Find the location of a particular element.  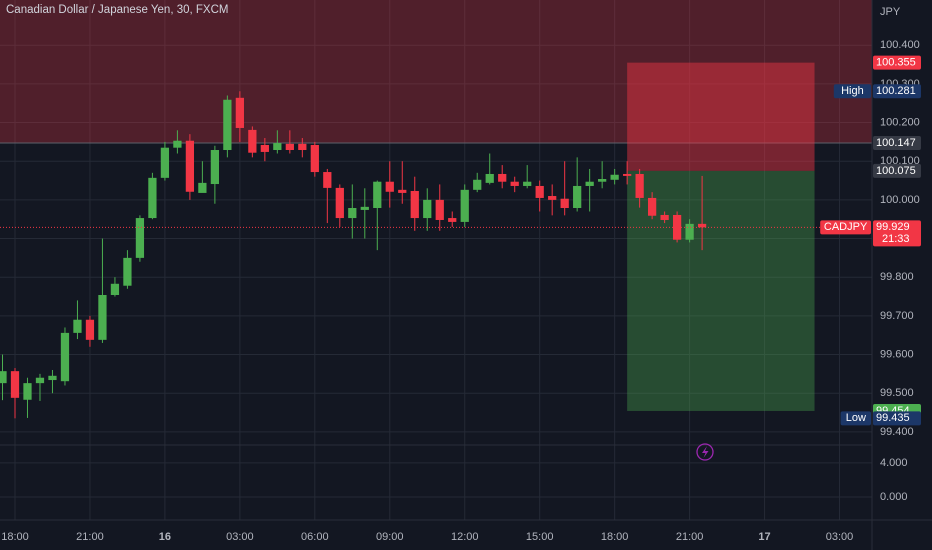

chart-title: Canadian Dollar / Japanese Yen, 30, FXCM is located at coordinates (117, 10).